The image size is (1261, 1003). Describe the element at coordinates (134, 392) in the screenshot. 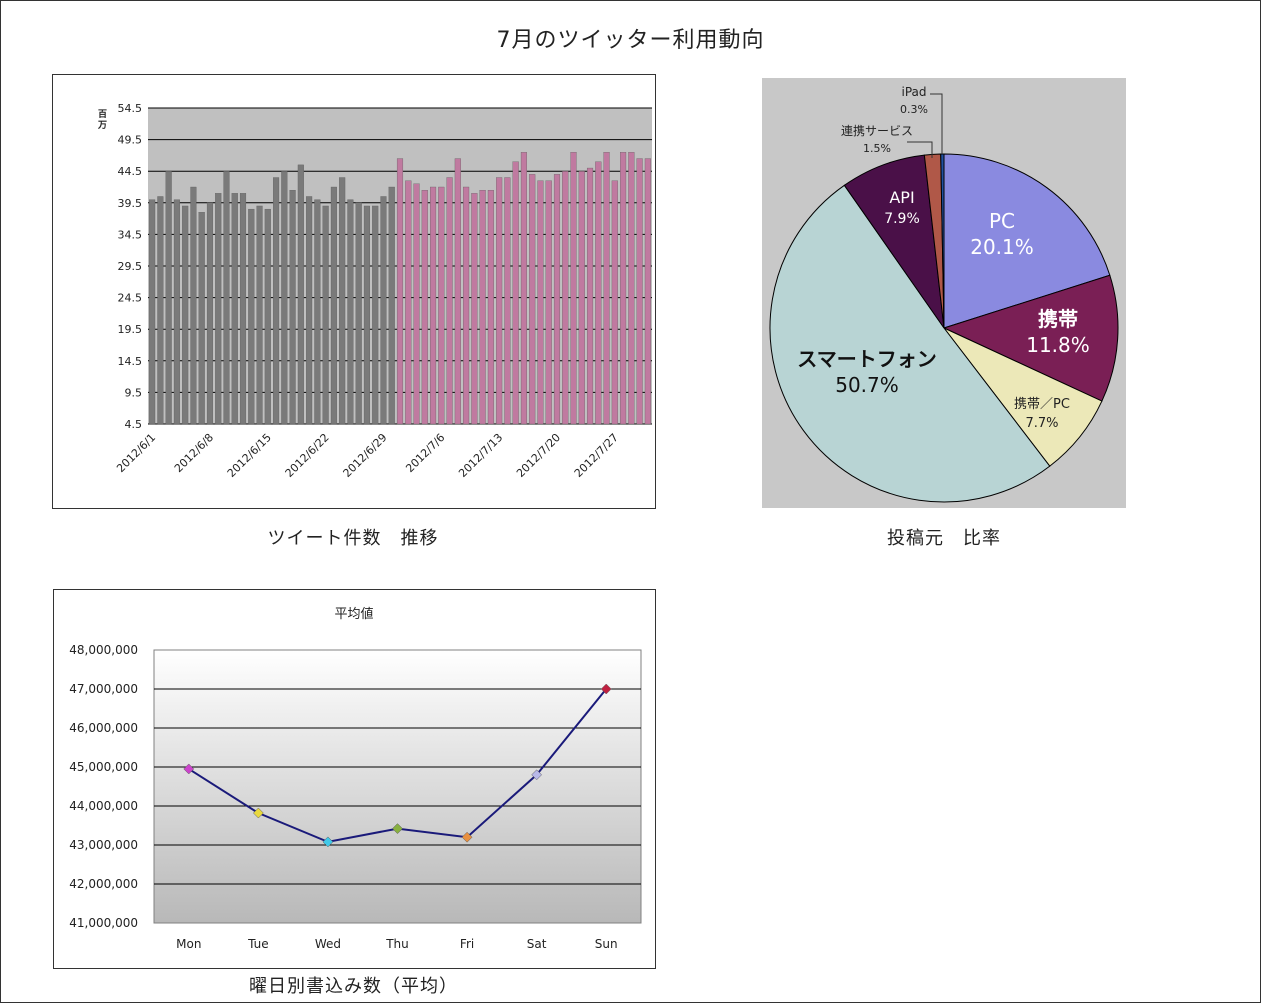

I see `y-tick-label: 9.5` at that location.